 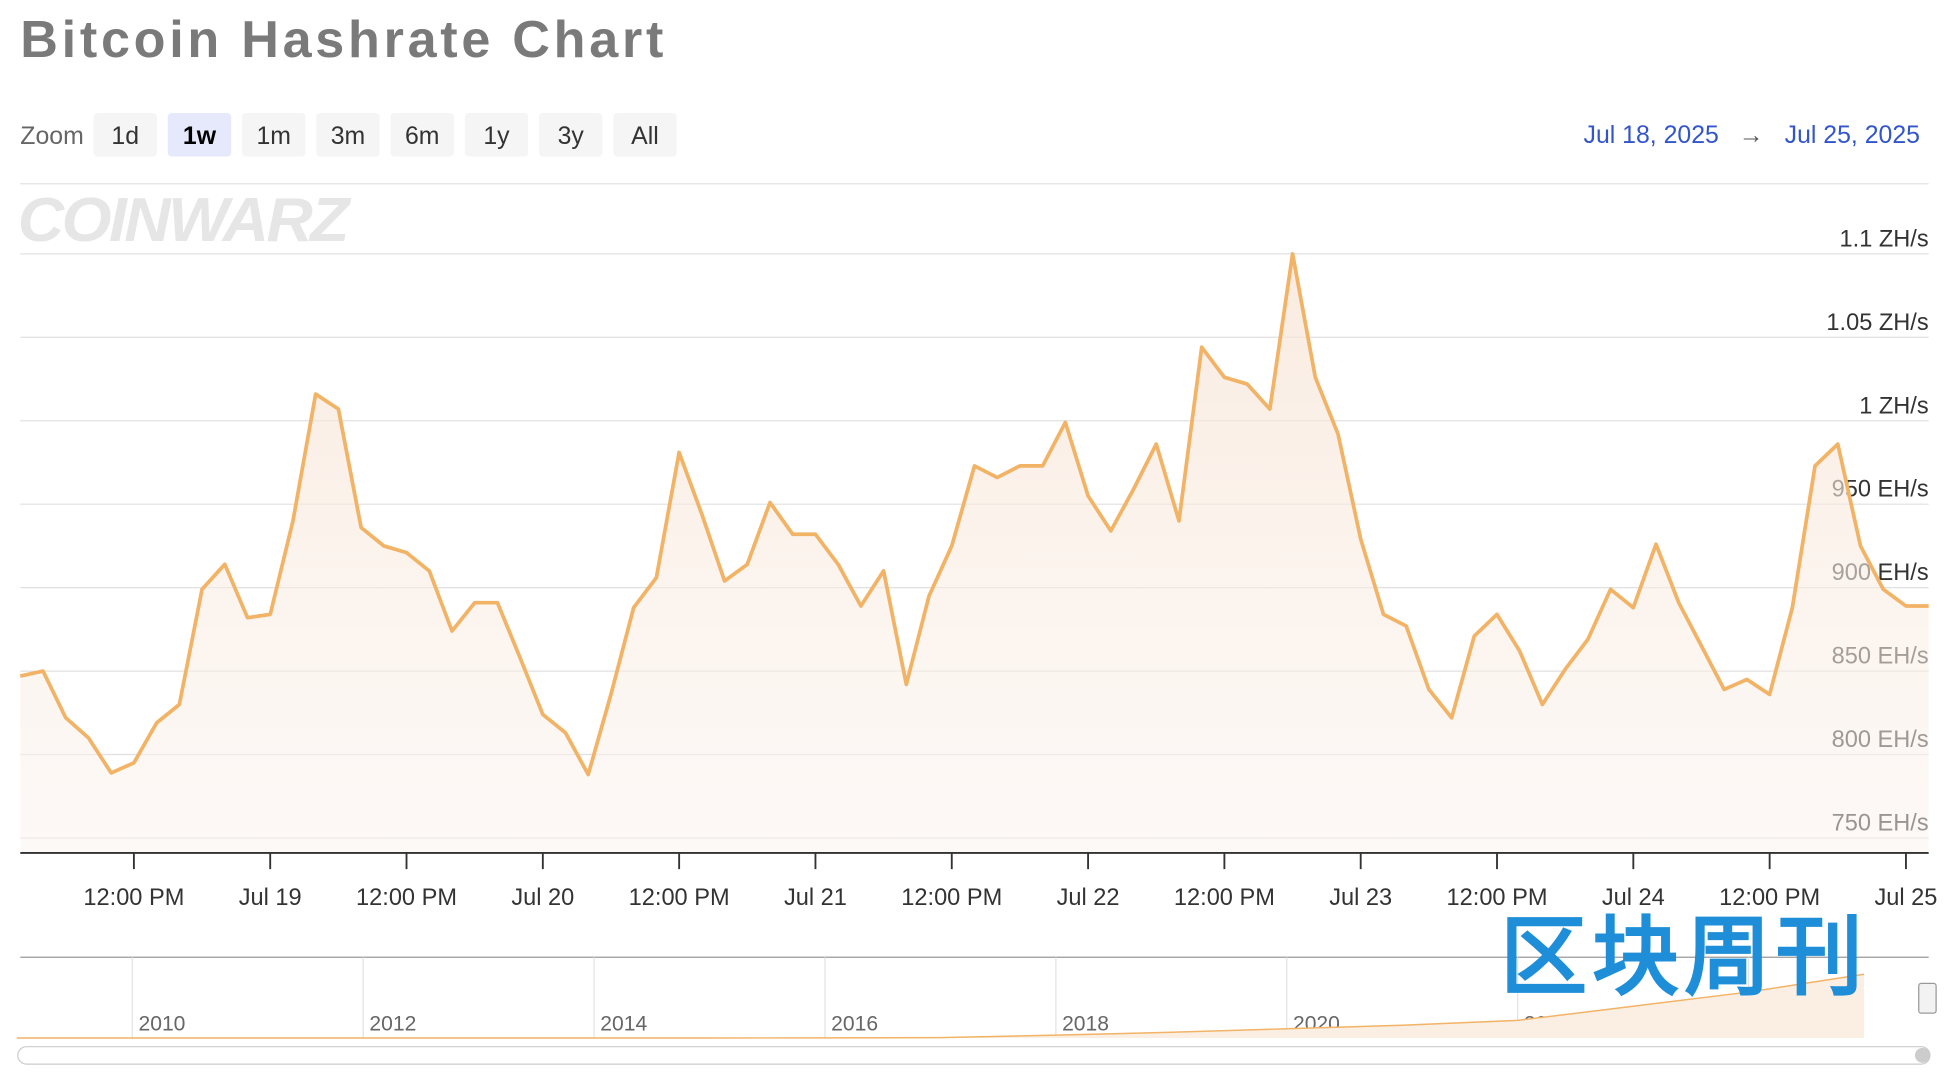 What do you see at coordinates (1852, 135) in the screenshot?
I see `date-to: Jul 25, 2025` at bounding box center [1852, 135].